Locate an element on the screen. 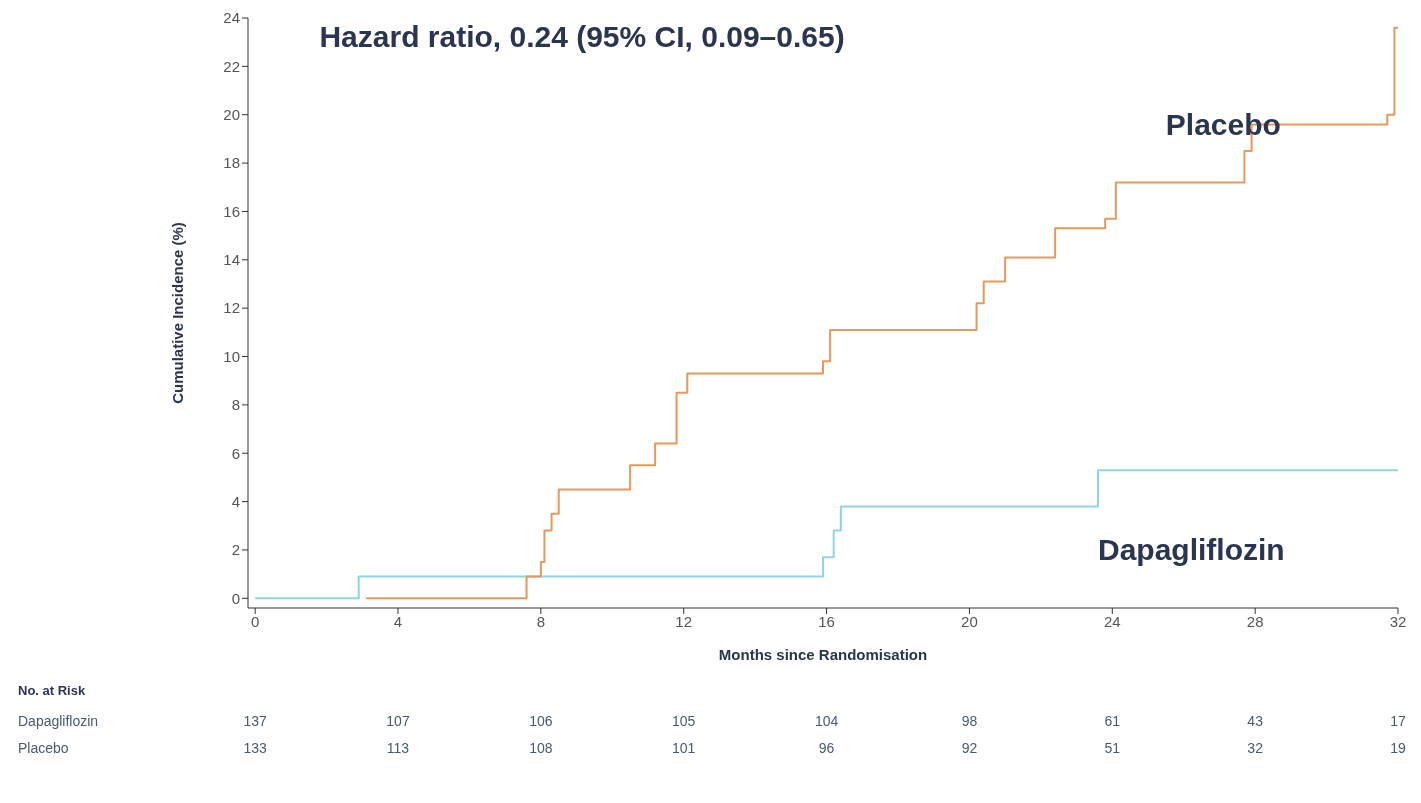  y-tick-label: 6 is located at coordinates (235, 453).